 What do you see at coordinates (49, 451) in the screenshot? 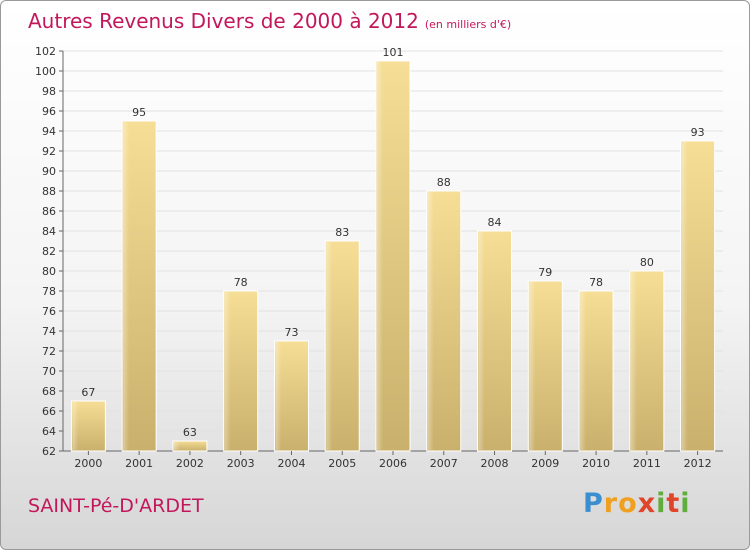
I see `y-tick-label: 62` at bounding box center [49, 451].